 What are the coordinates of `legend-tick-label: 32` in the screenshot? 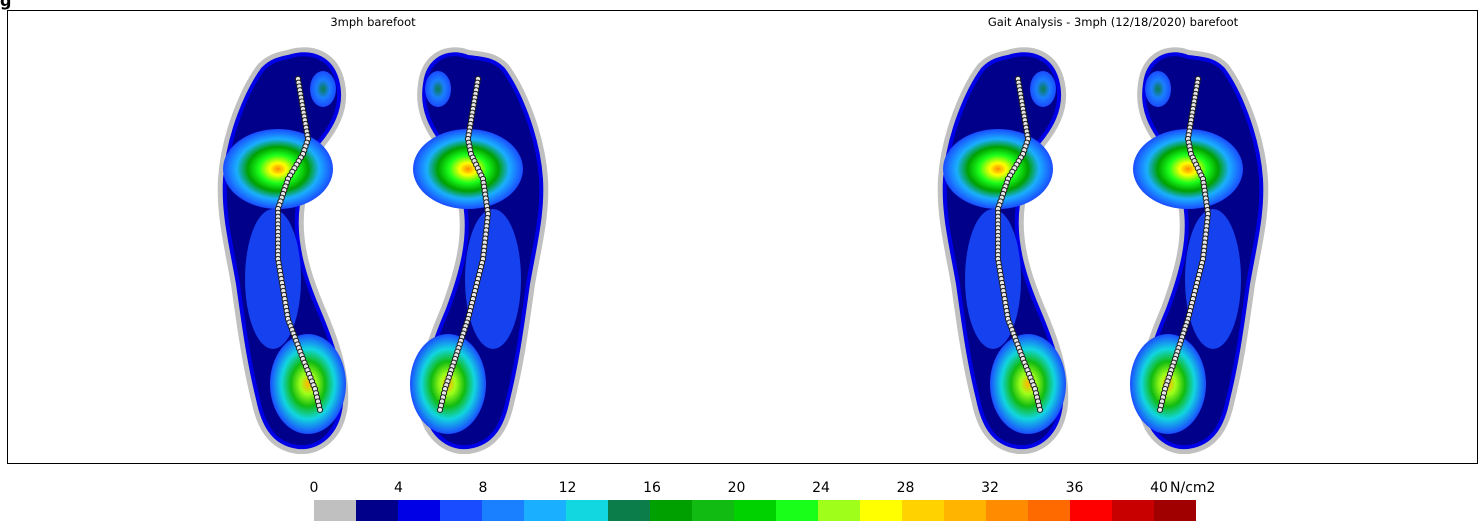 It's located at (990, 488).